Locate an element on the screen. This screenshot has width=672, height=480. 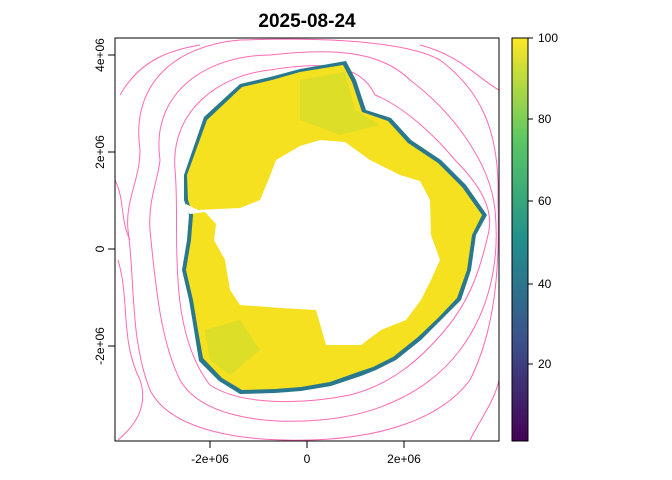
legend-tick-label: 20 is located at coordinates (545, 364).